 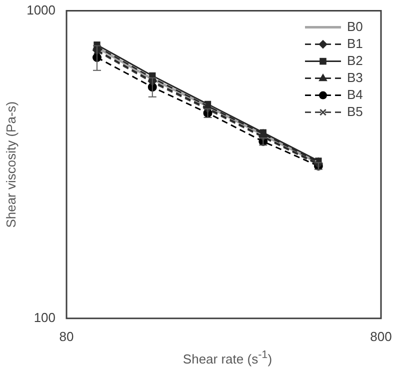 I want to click on legend-label: B4, so click(x=355, y=94).